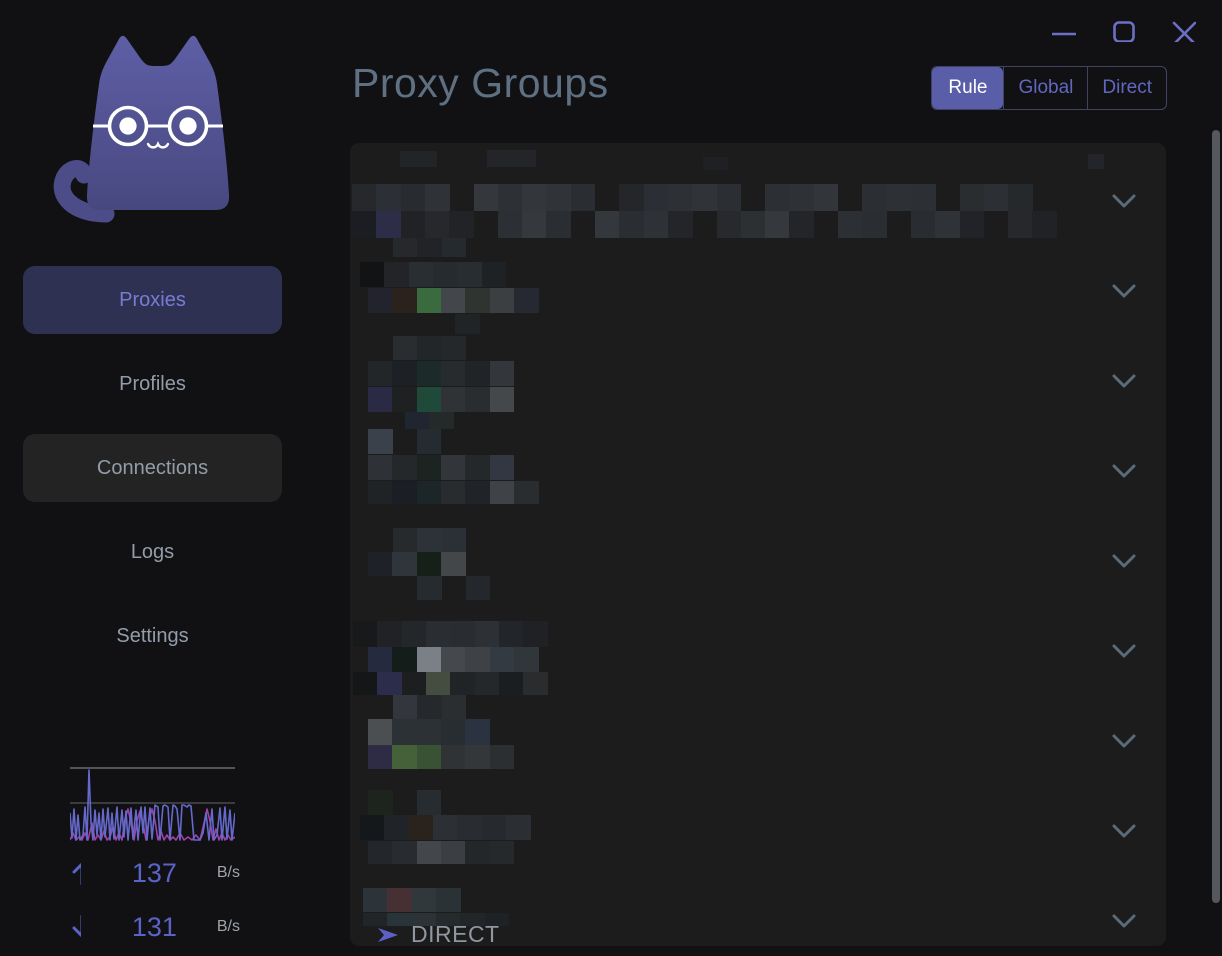 The height and width of the screenshot is (956, 1222). What do you see at coordinates (1064, 30) in the screenshot?
I see `minimize-button` at bounding box center [1064, 30].